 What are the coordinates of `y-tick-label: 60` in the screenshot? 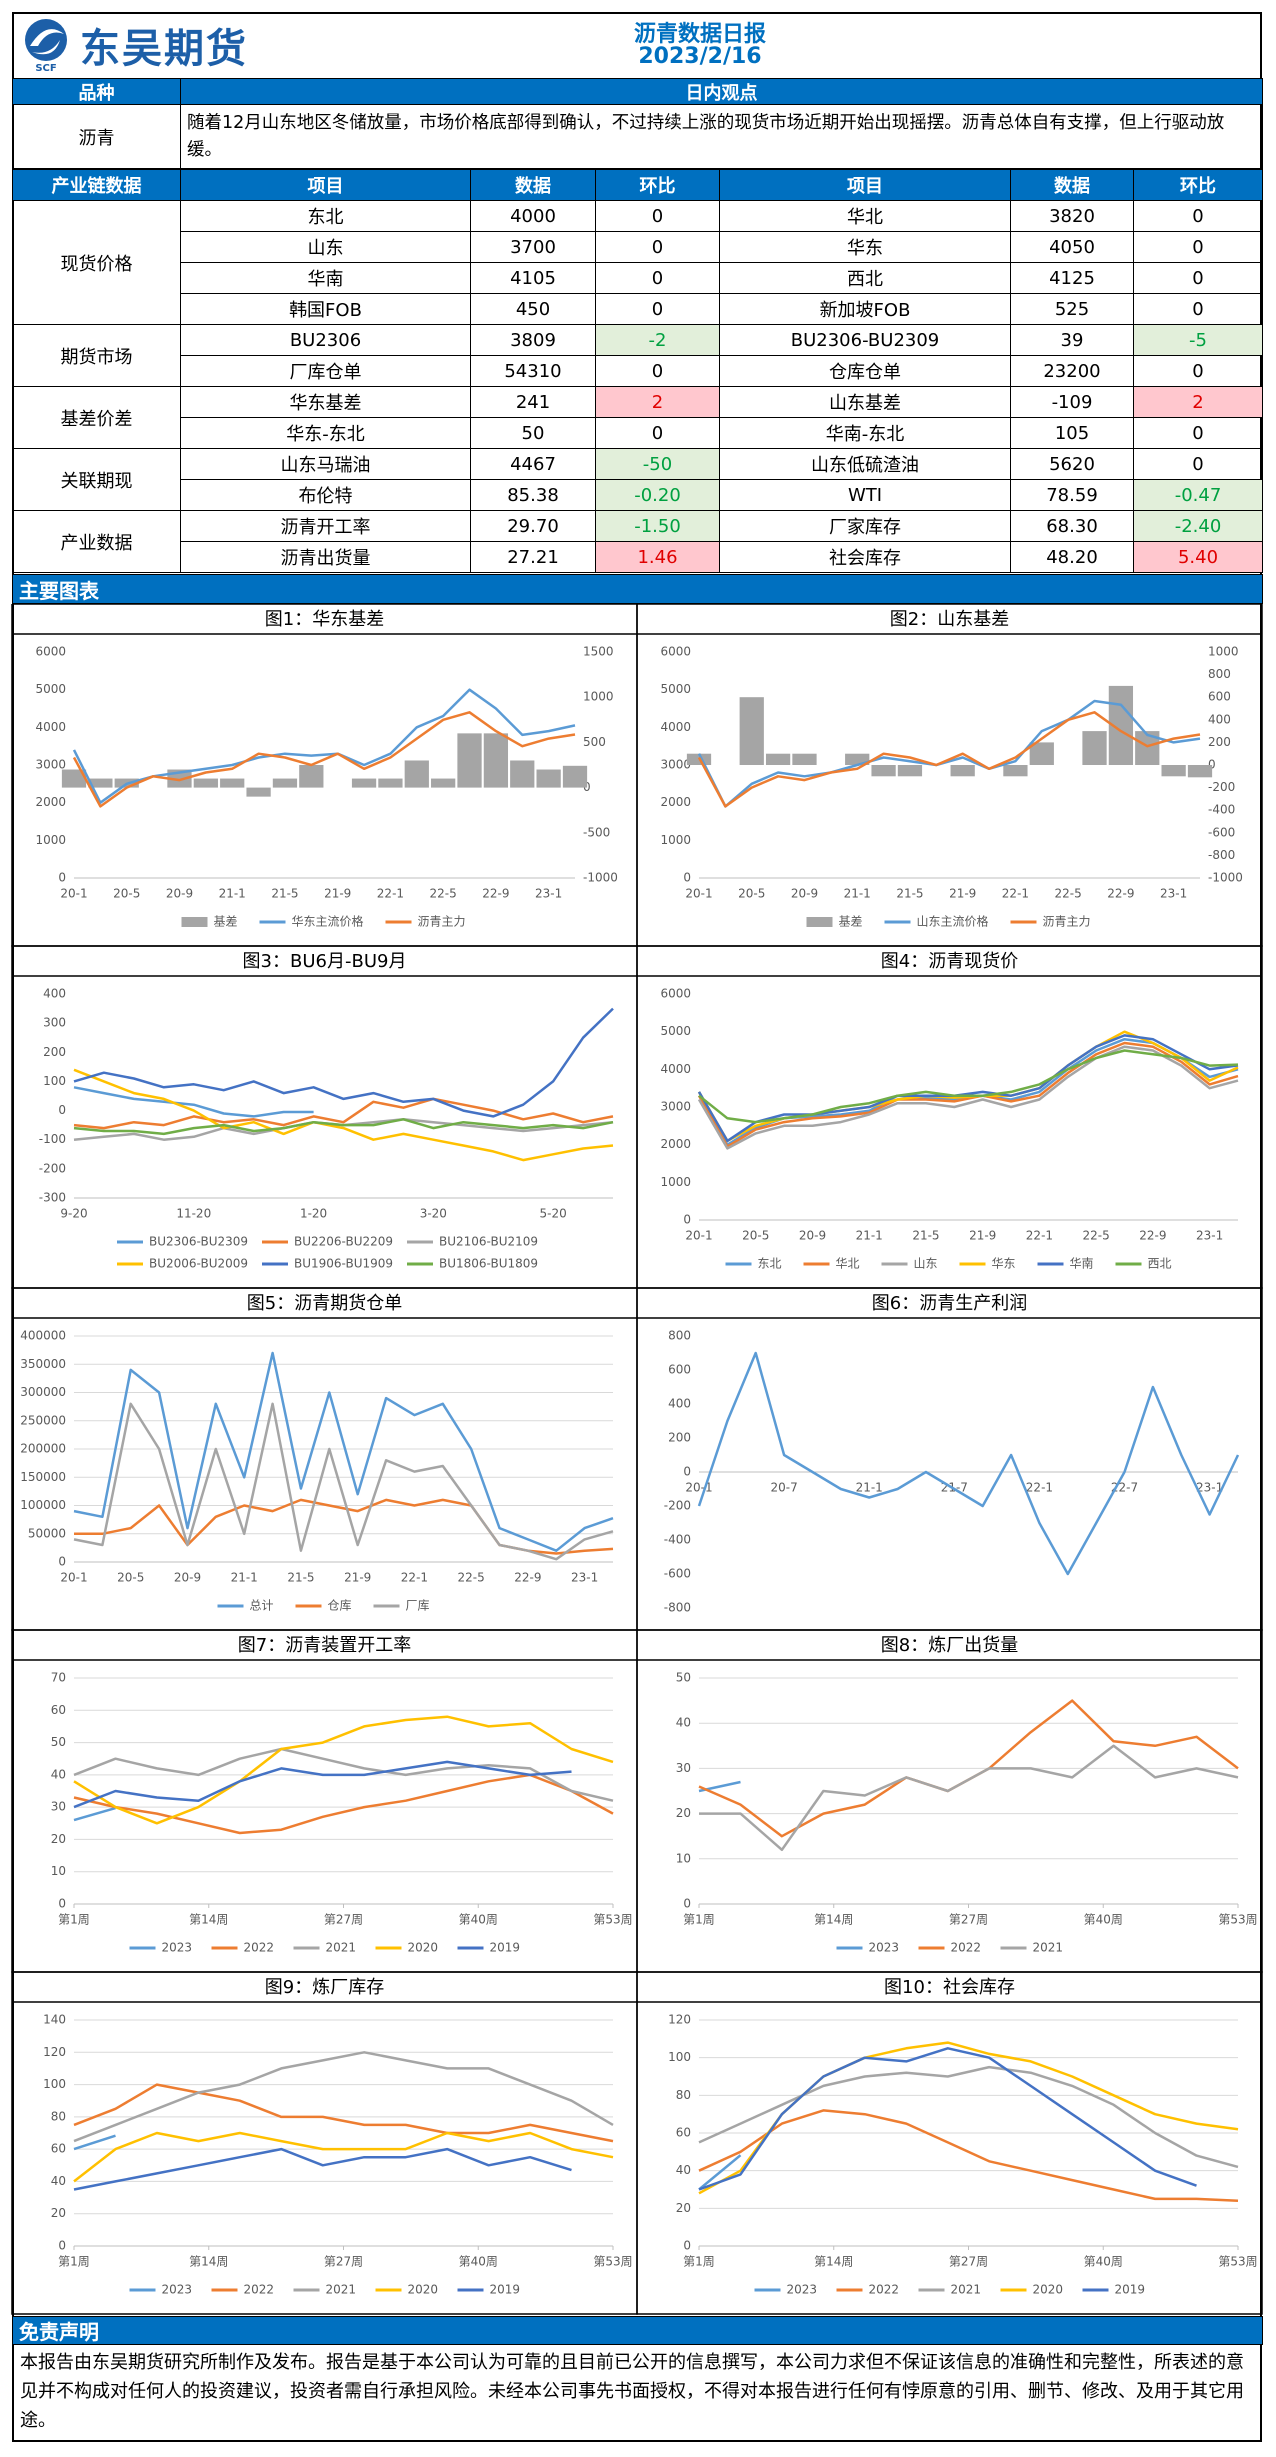 It's located at (58, 1710).